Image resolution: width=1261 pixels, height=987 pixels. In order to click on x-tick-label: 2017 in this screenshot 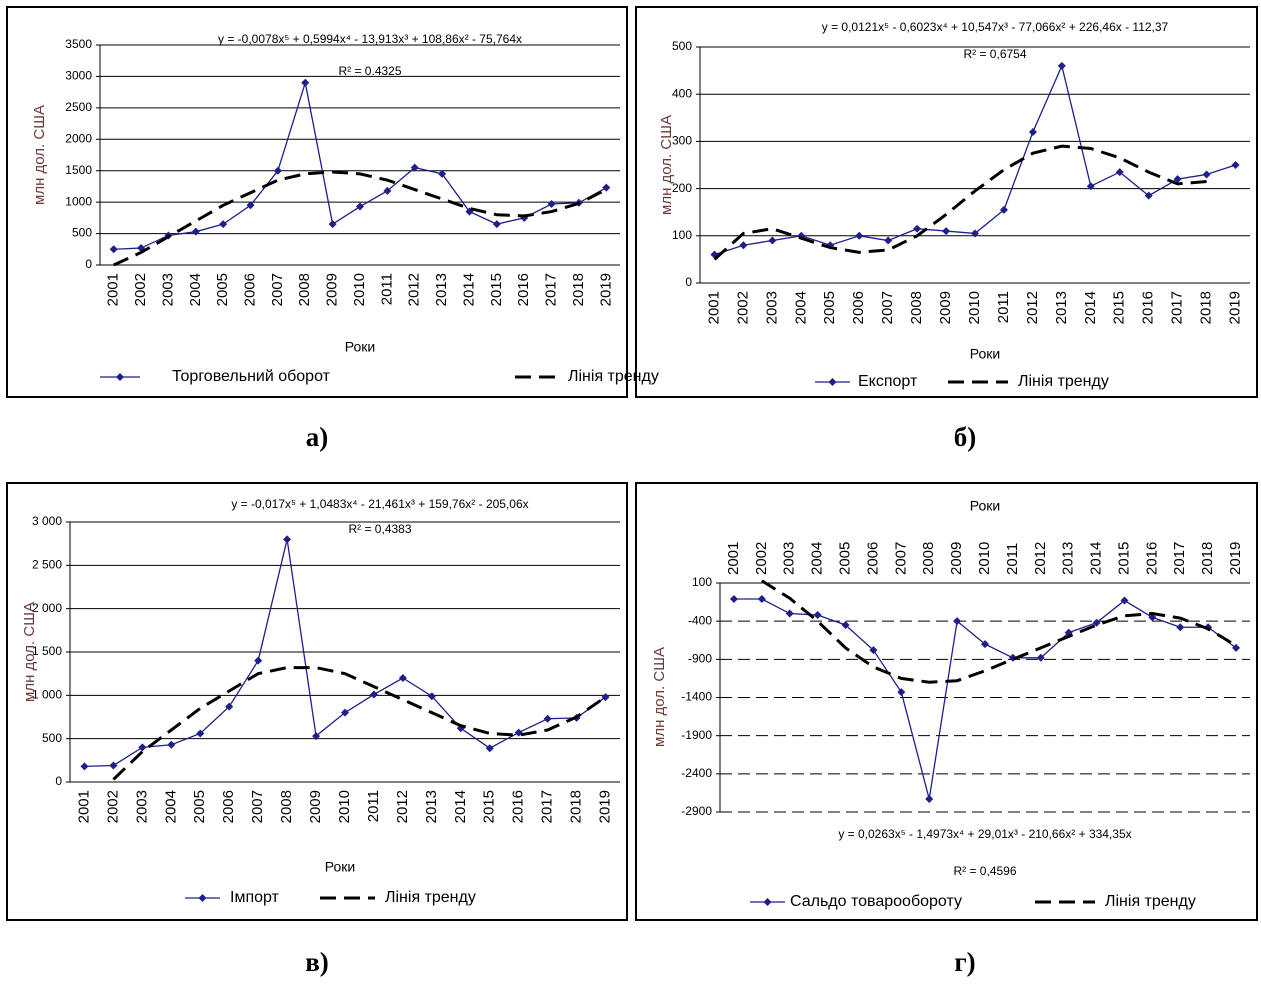, I will do `click(547, 806)`.